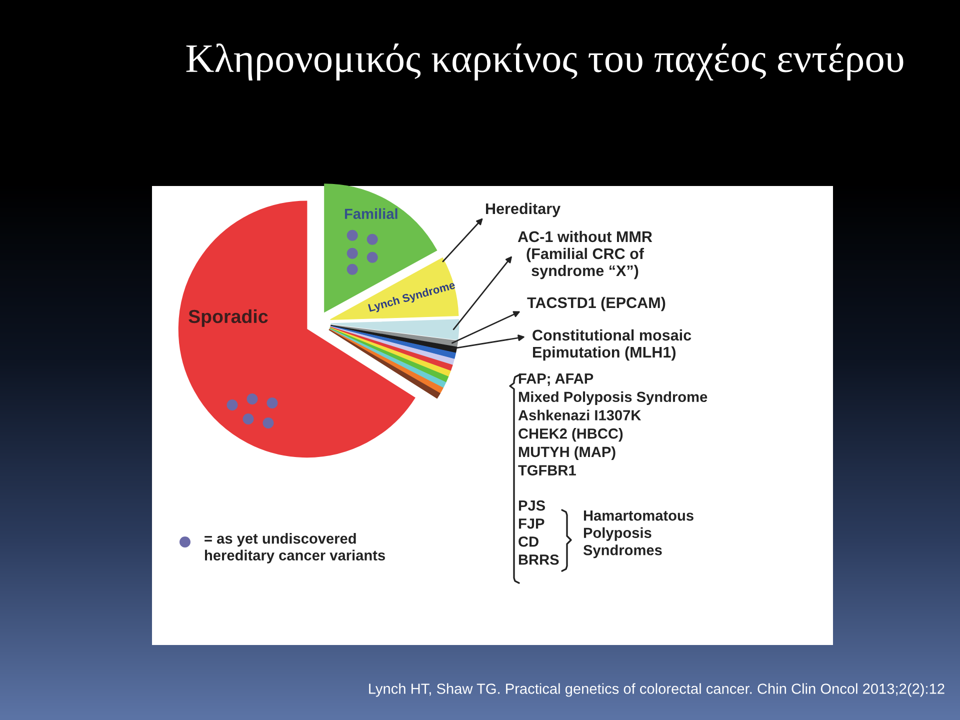  Describe the element at coordinates (294, 548) in the screenshot. I see `text: = as yet undiscovered hereditary cancer variants` at that location.